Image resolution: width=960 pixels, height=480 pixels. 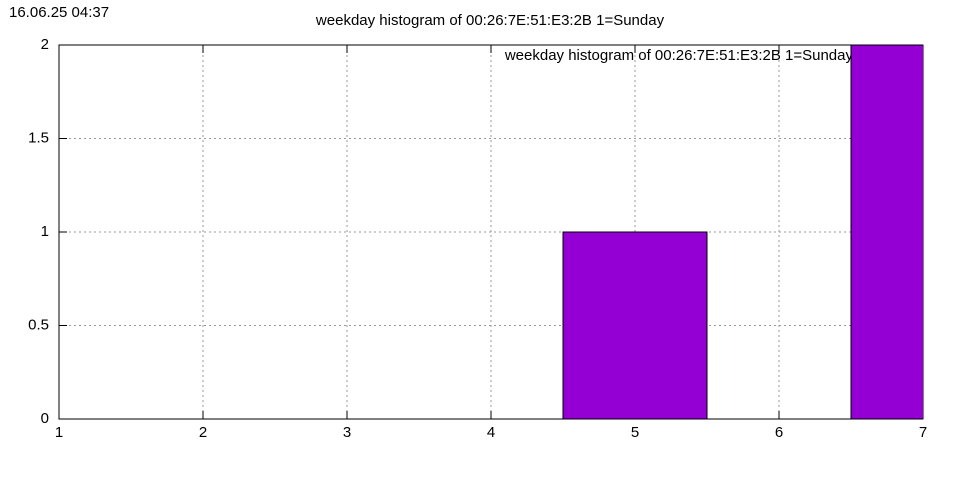 I want to click on x-tick-label: 1, so click(x=59, y=432).